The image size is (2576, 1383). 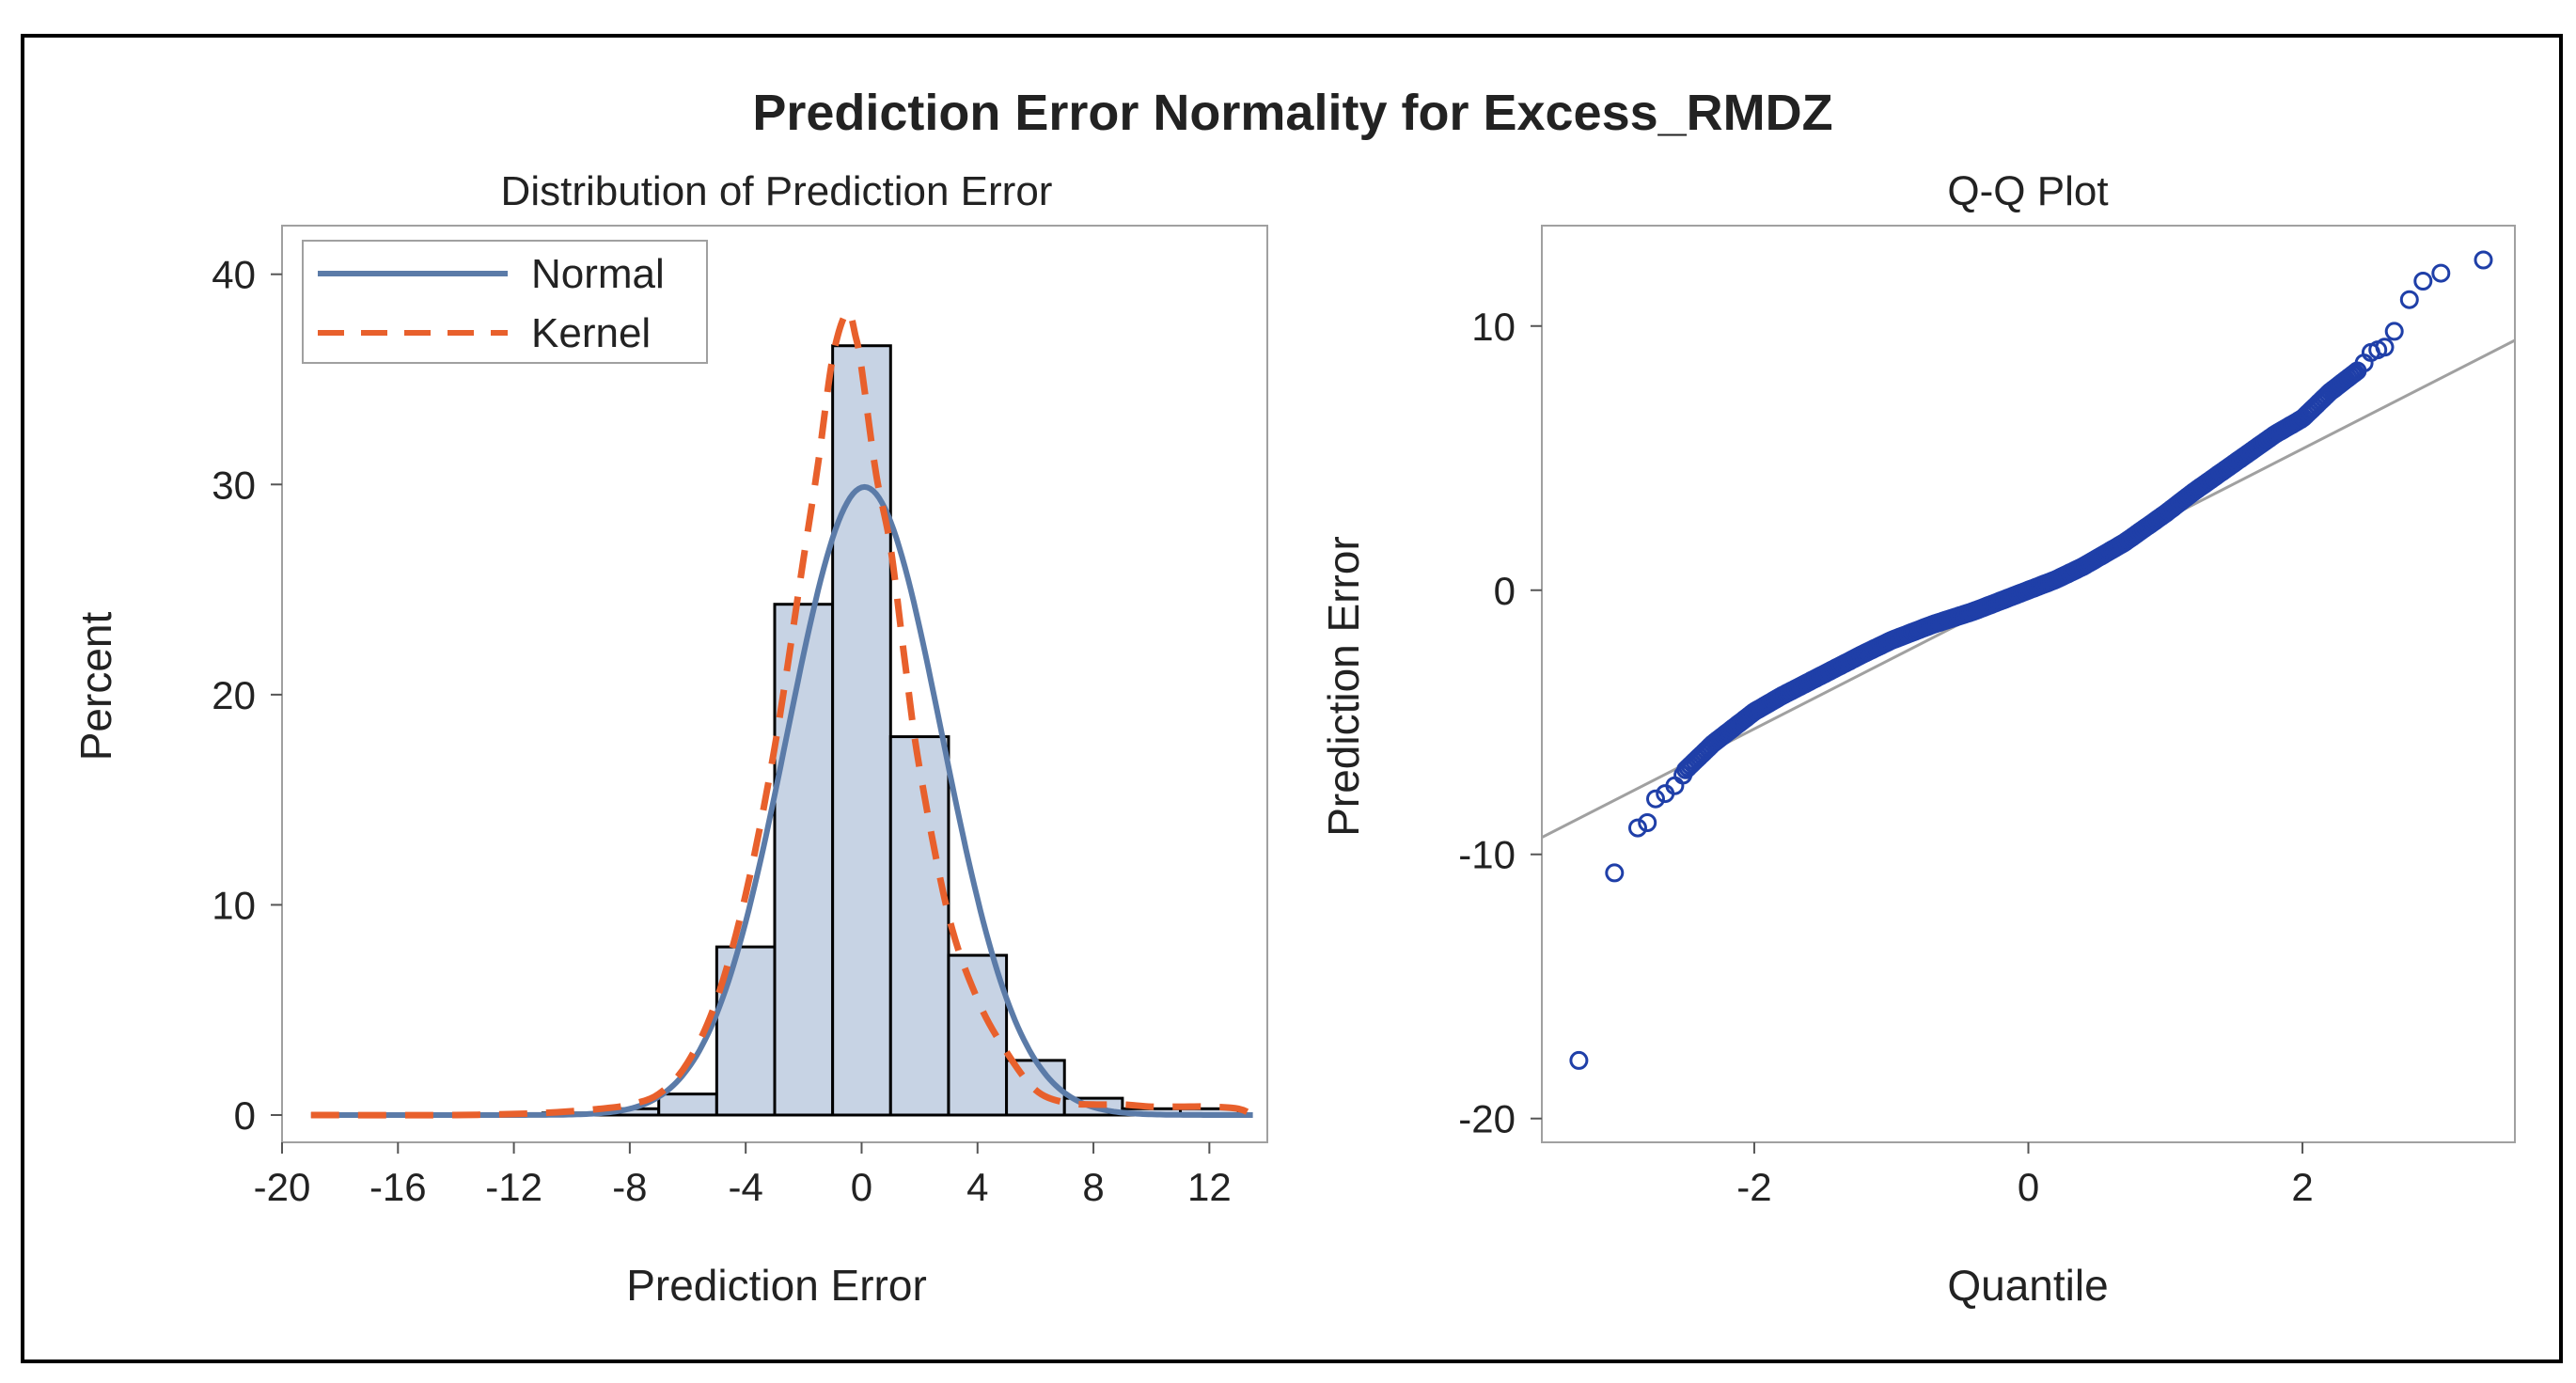 What do you see at coordinates (2302, 1187) in the screenshot?
I see `x-tick-label: 2` at bounding box center [2302, 1187].